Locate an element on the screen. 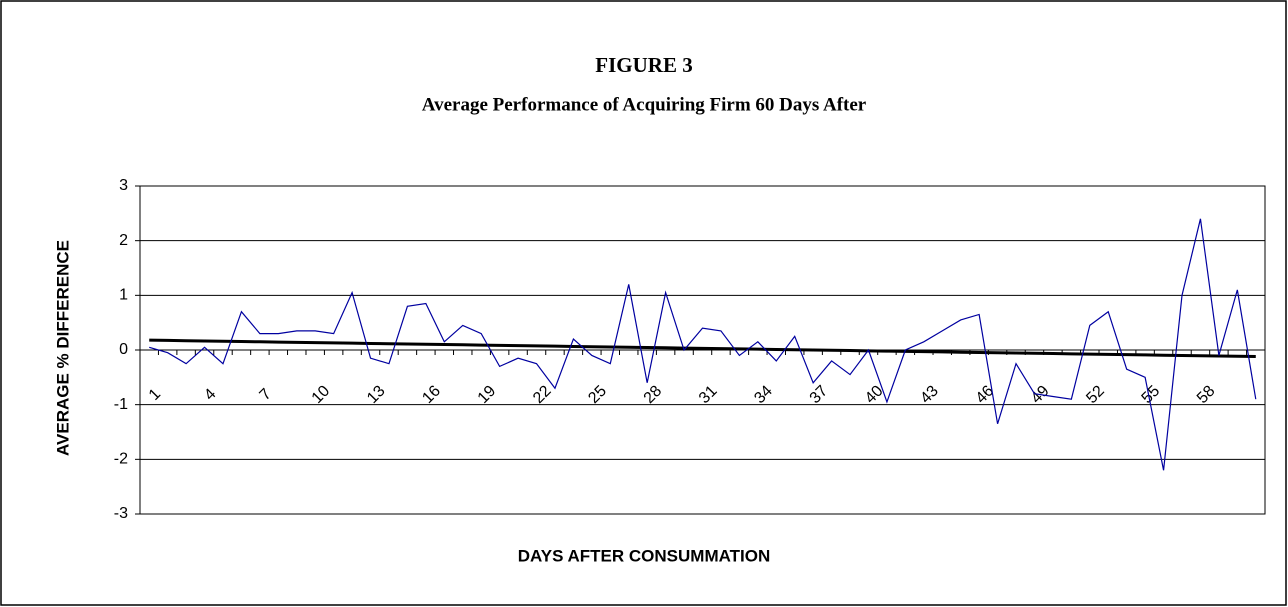  series-line is located at coordinates (702, 348).